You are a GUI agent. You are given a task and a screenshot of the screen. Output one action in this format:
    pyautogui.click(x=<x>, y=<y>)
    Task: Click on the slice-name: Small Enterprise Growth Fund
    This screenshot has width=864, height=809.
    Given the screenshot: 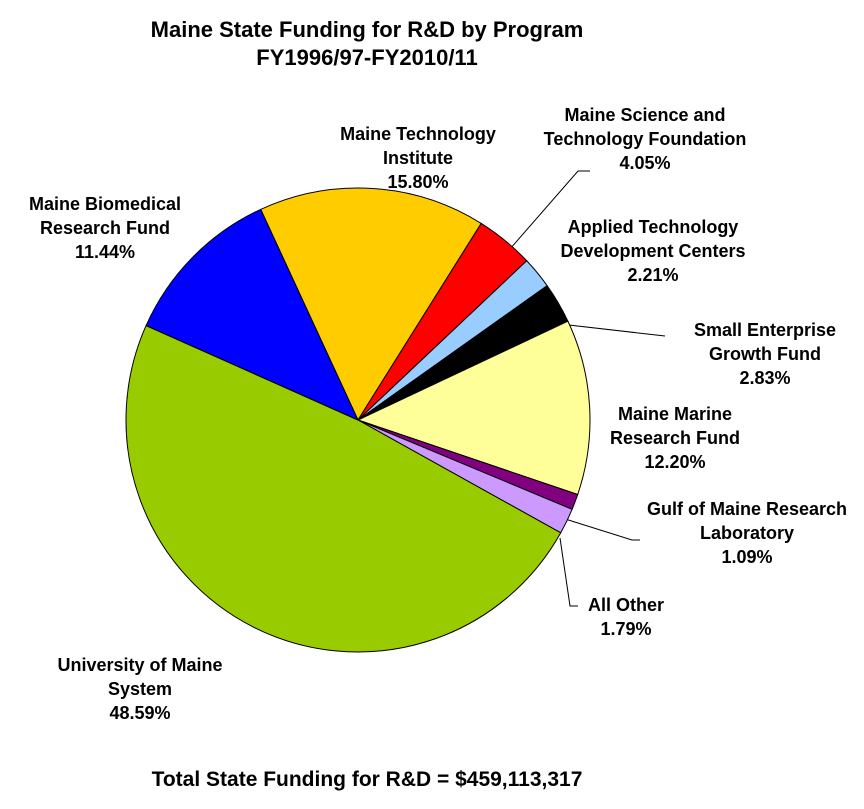 What is the action you would take?
    pyautogui.click(x=765, y=342)
    